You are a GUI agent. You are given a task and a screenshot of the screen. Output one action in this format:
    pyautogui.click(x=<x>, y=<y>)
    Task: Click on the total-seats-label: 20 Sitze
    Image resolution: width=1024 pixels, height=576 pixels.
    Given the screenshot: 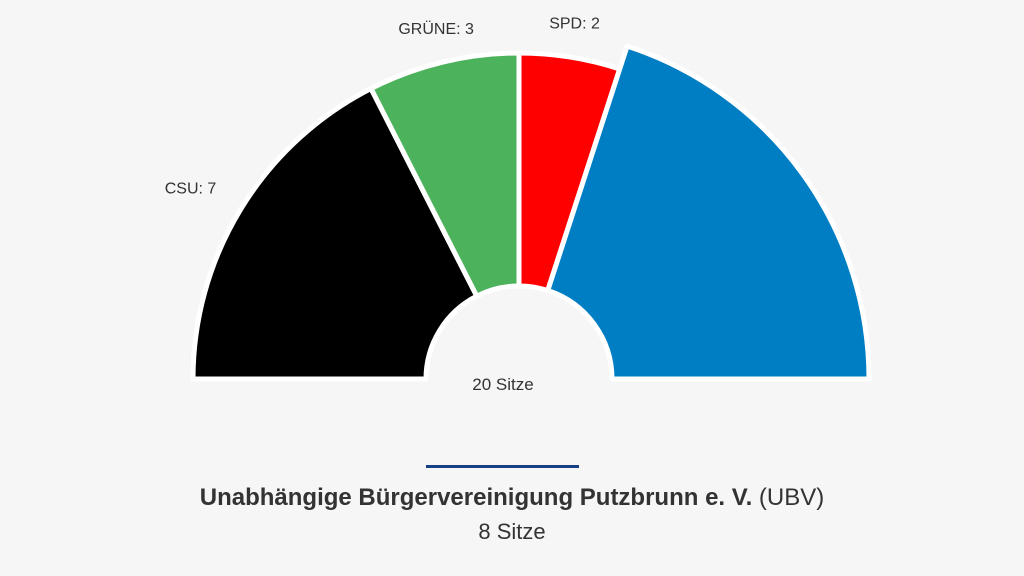 What is the action you would take?
    pyautogui.click(x=502, y=384)
    